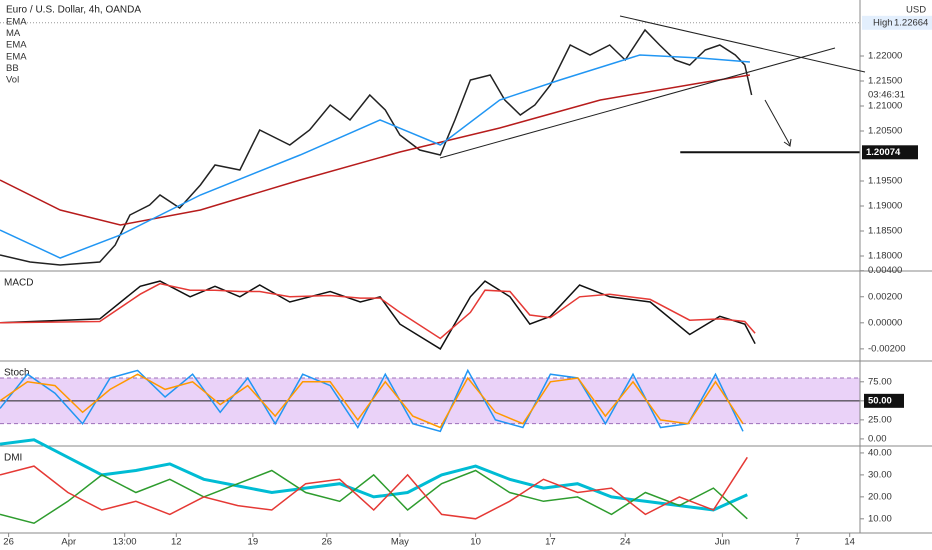  I want to click on x-tick-label: Apr, so click(68, 542).